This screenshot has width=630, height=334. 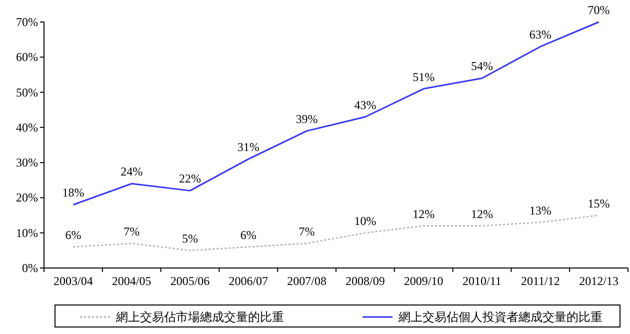 What do you see at coordinates (190, 238) in the screenshot?
I see `data-label: 5%` at bounding box center [190, 238].